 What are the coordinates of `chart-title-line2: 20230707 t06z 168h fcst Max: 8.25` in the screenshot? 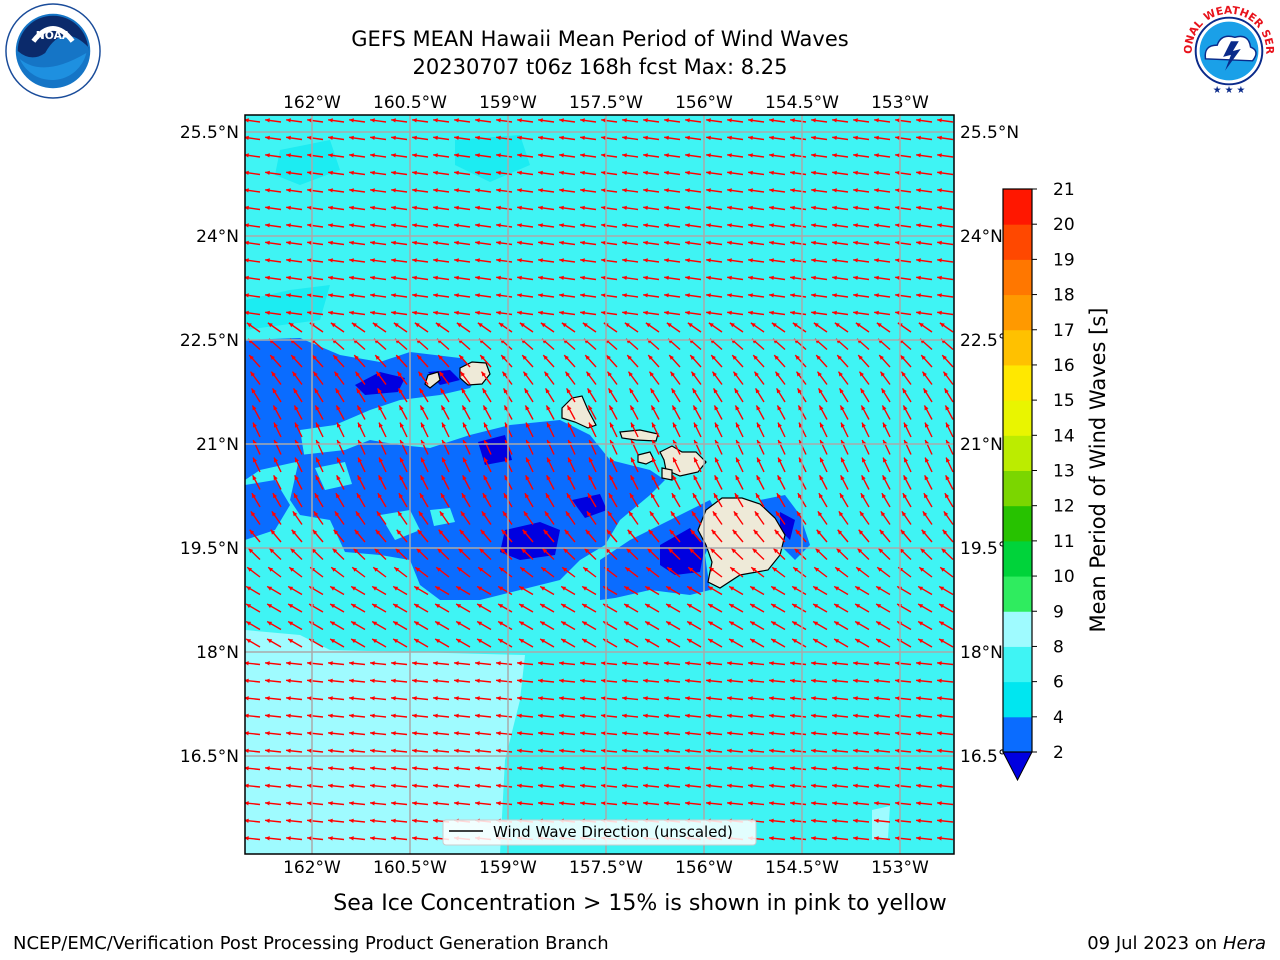 It's located at (600, 67).